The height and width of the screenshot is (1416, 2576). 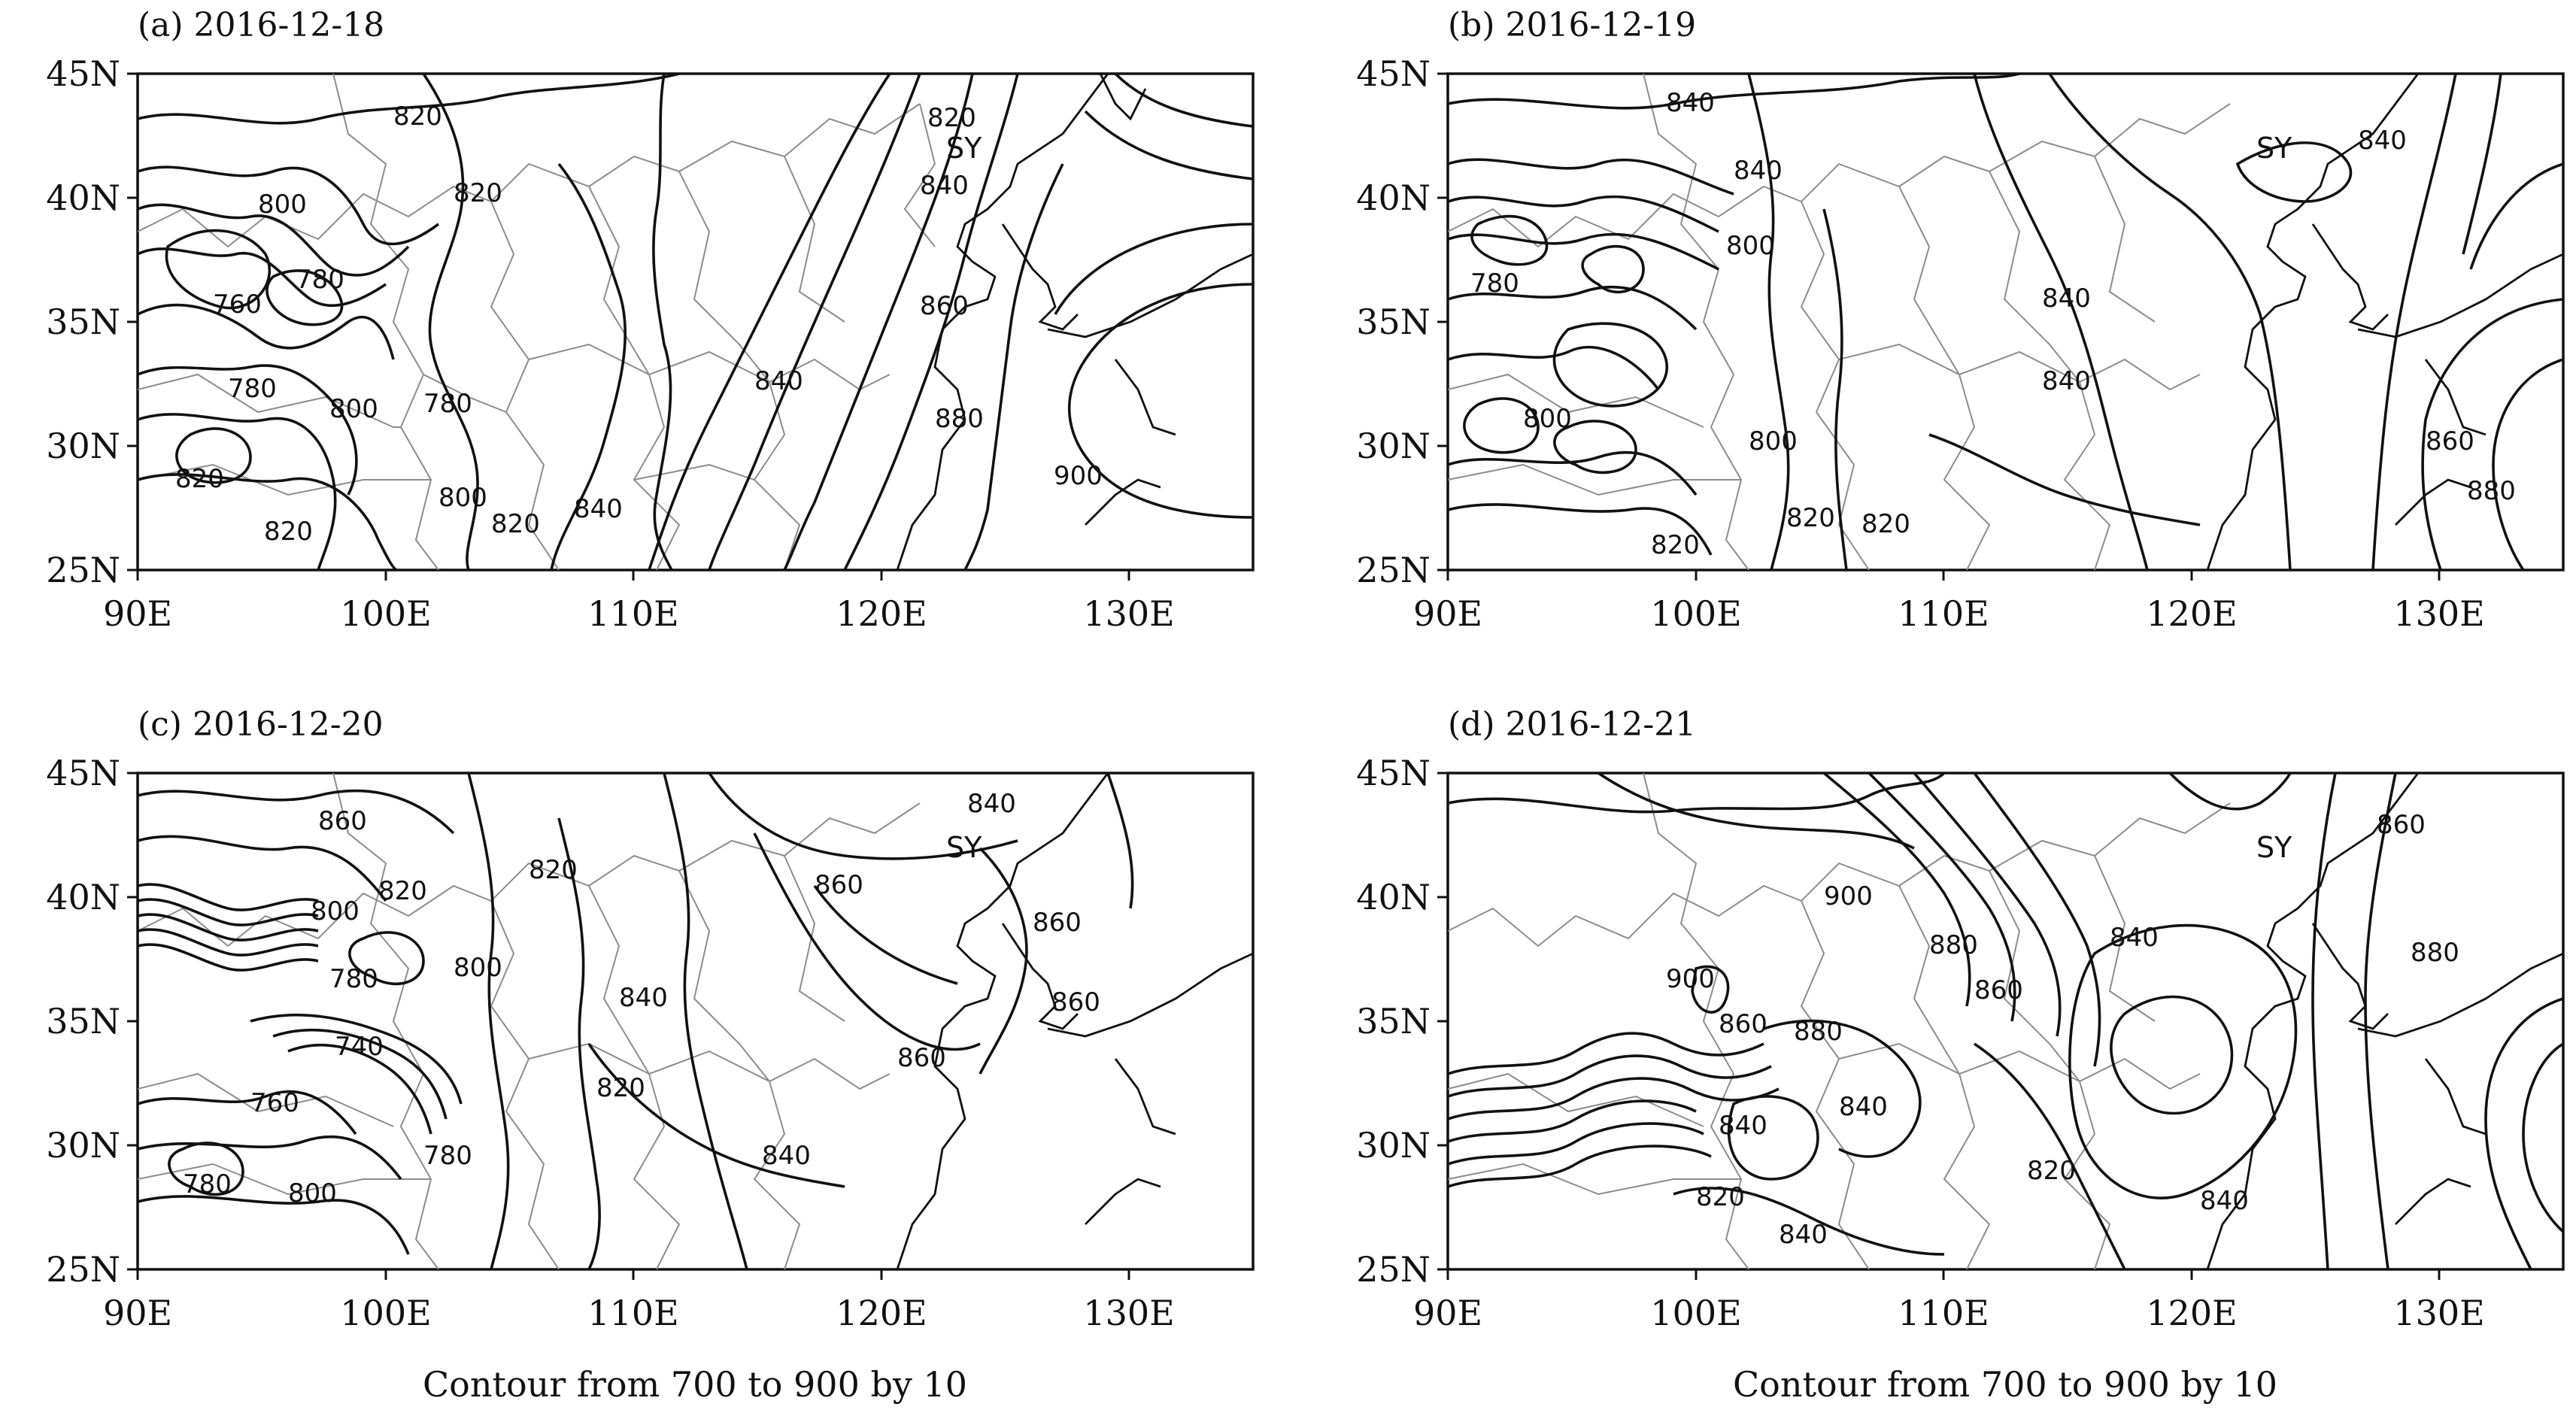 What do you see at coordinates (2005, 1384) in the screenshot?
I see `caption: Contour from 700 to 900 by 10` at bounding box center [2005, 1384].